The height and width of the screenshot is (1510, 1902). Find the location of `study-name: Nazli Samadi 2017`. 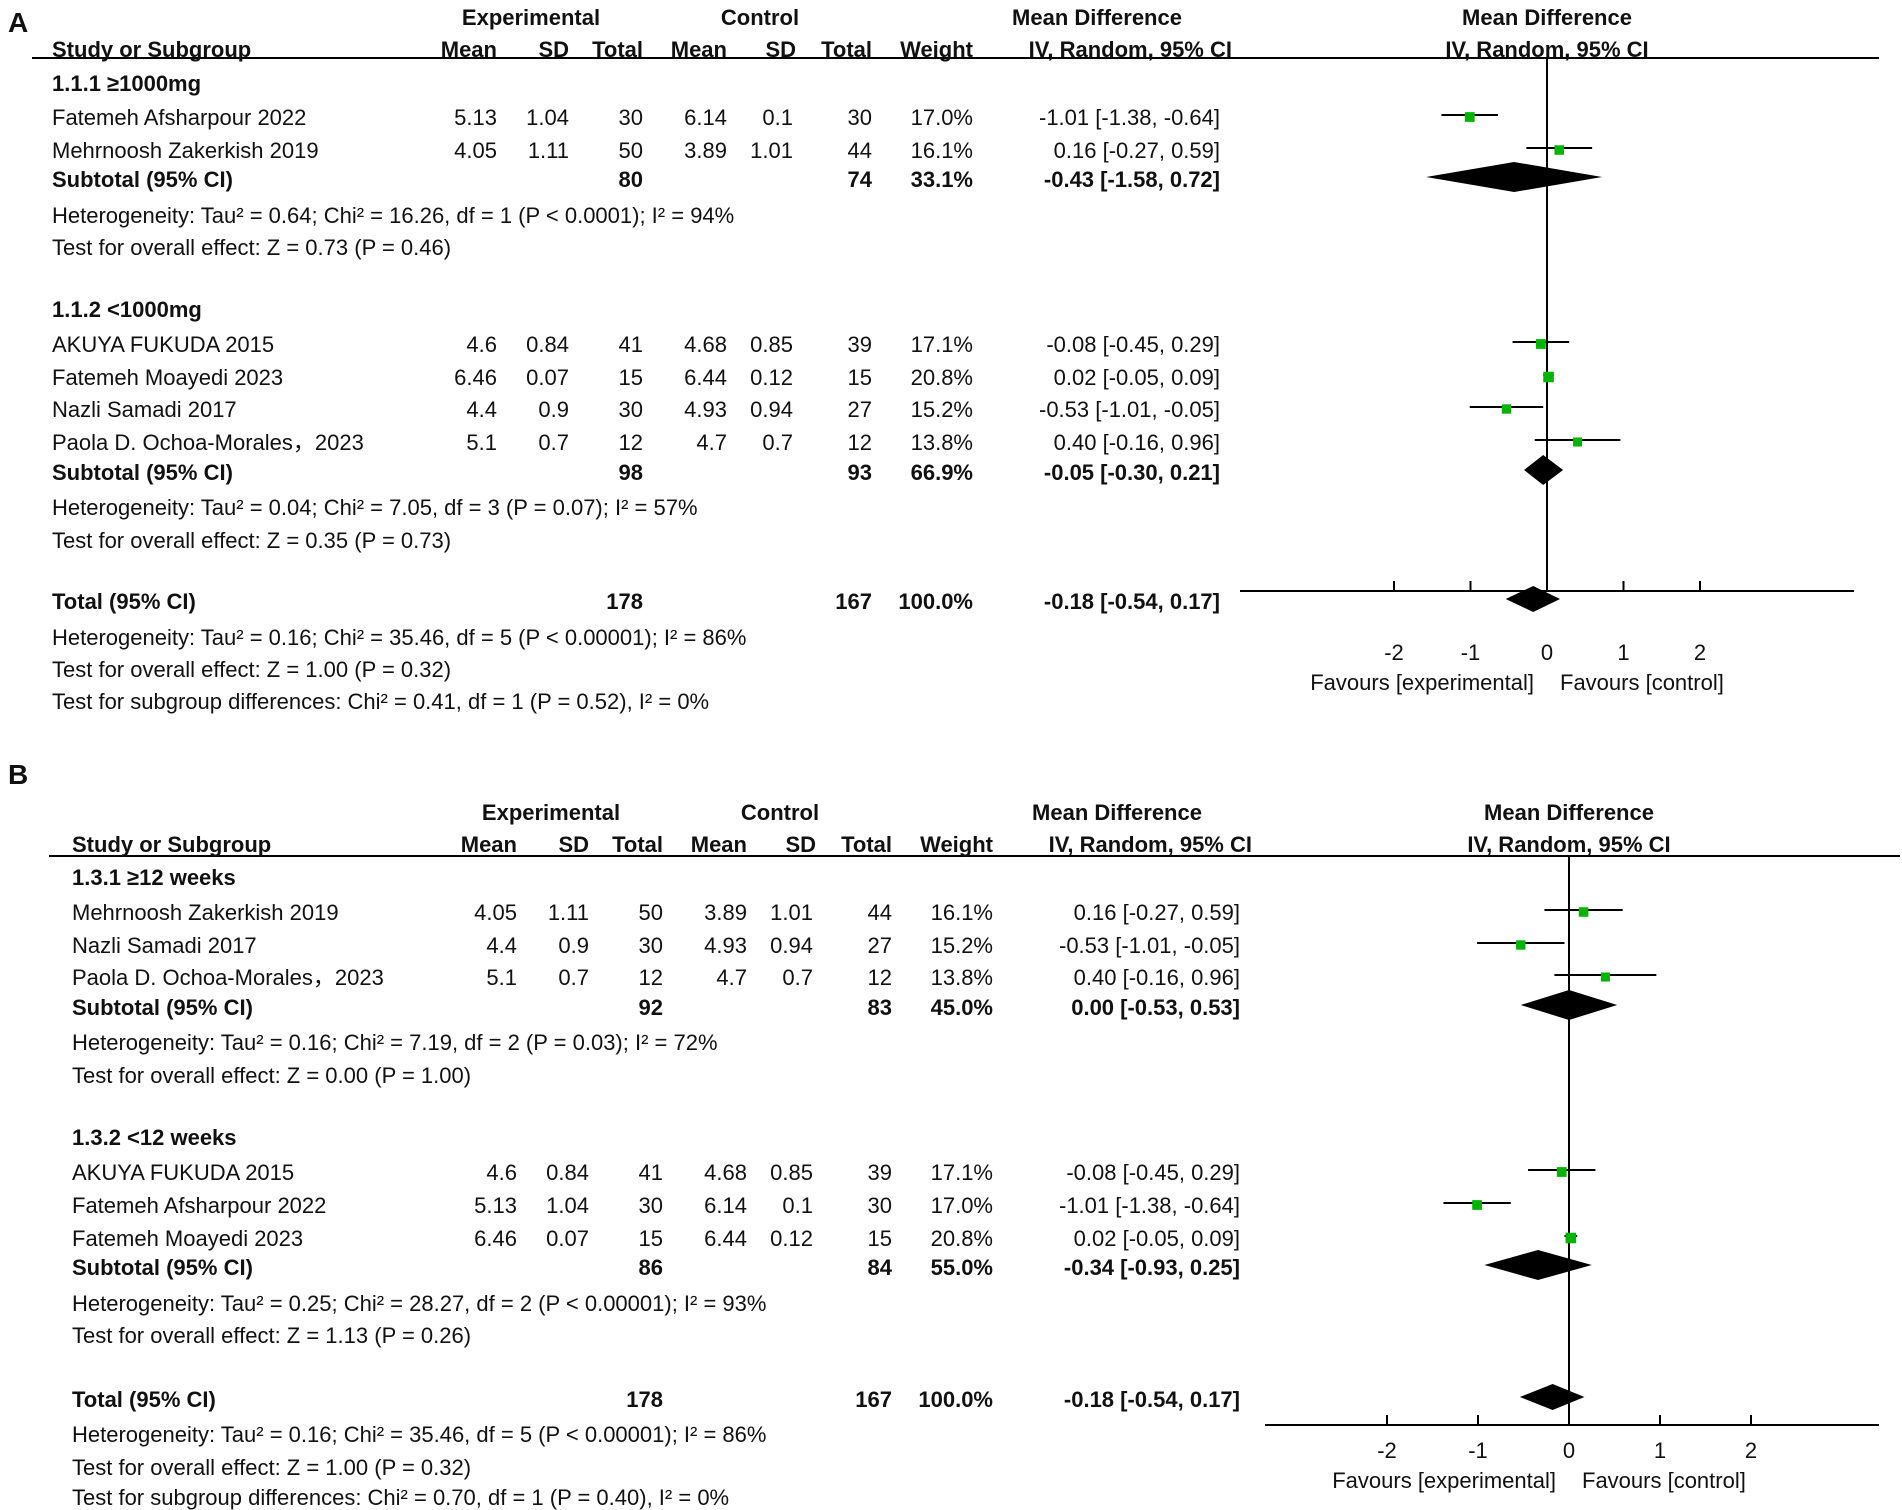

study-name: Nazli Samadi 2017 is located at coordinates (164, 945).